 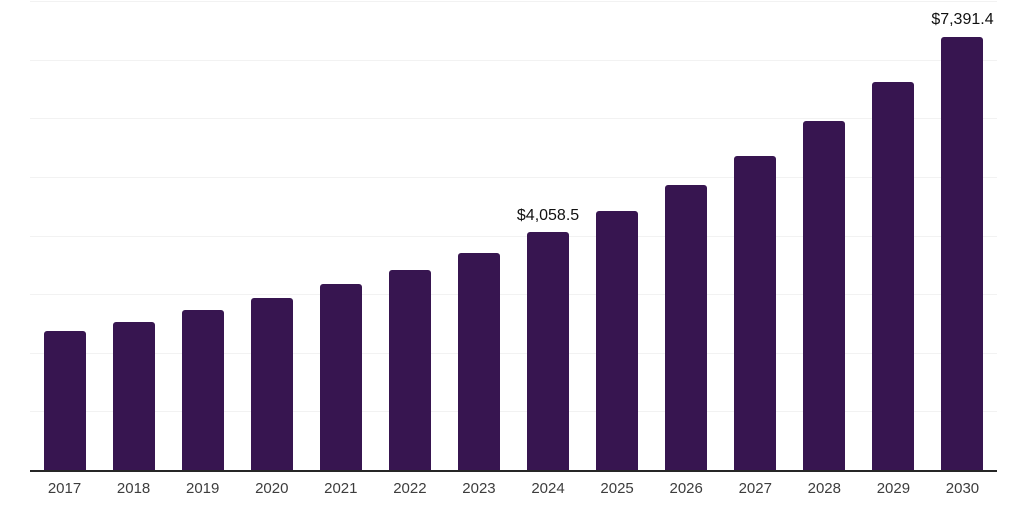 What do you see at coordinates (133, 395) in the screenshot?
I see `bar-2018` at bounding box center [133, 395].